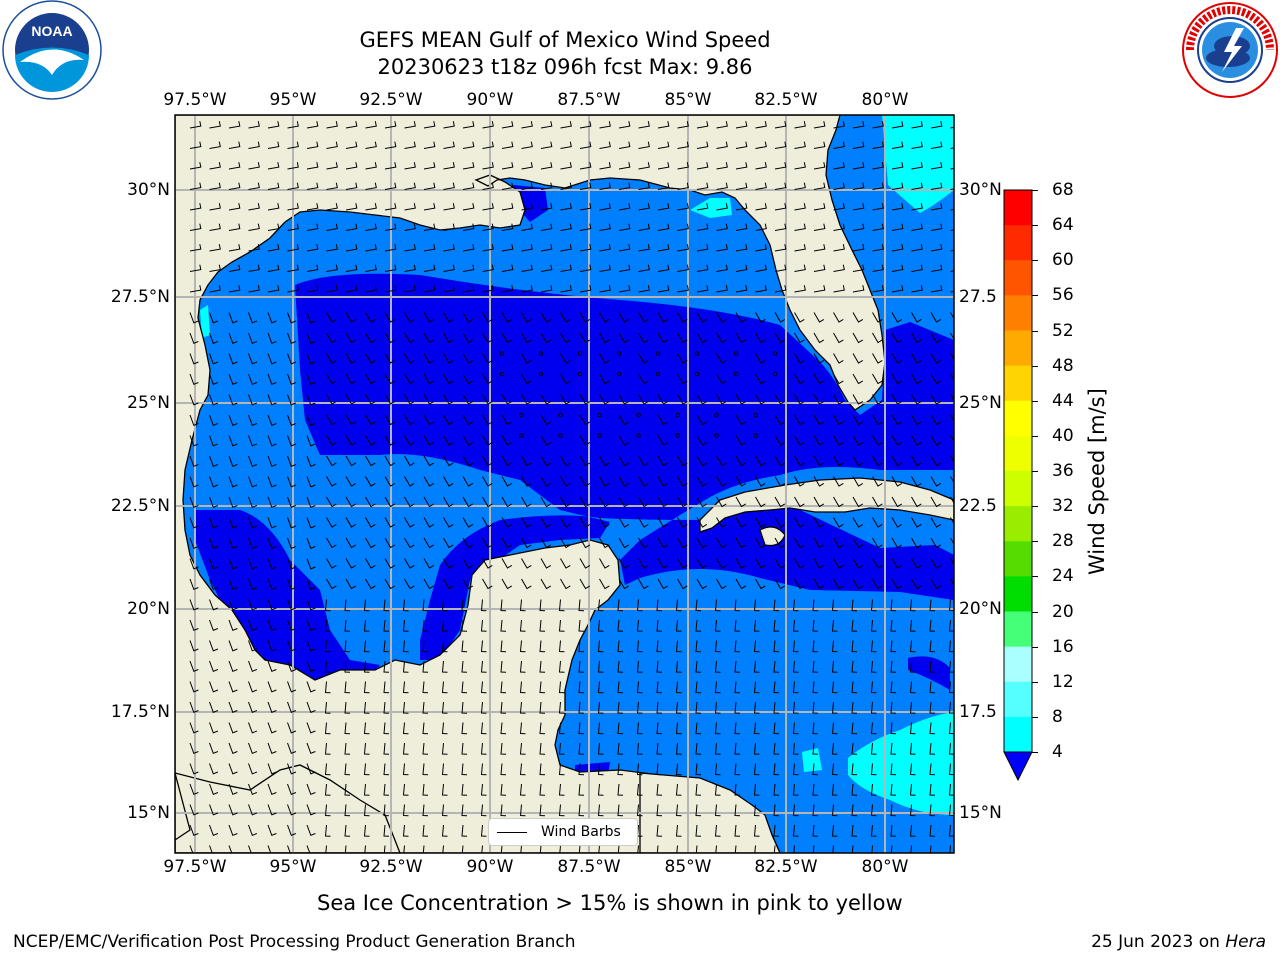  Describe the element at coordinates (1018, 594) in the screenshot. I see `colorbar-segment` at that location.